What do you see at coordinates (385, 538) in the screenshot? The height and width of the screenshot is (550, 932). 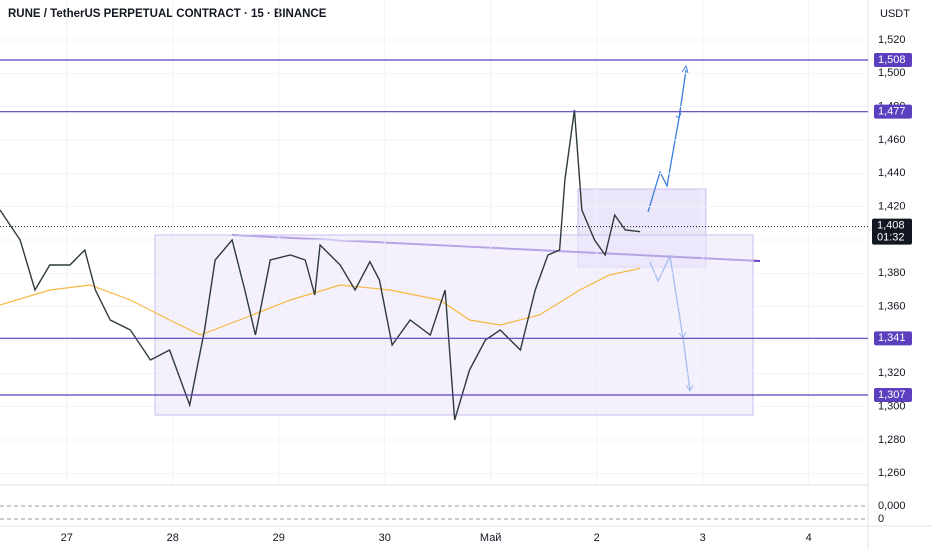 I see `x-tick-label: 30` at bounding box center [385, 538].